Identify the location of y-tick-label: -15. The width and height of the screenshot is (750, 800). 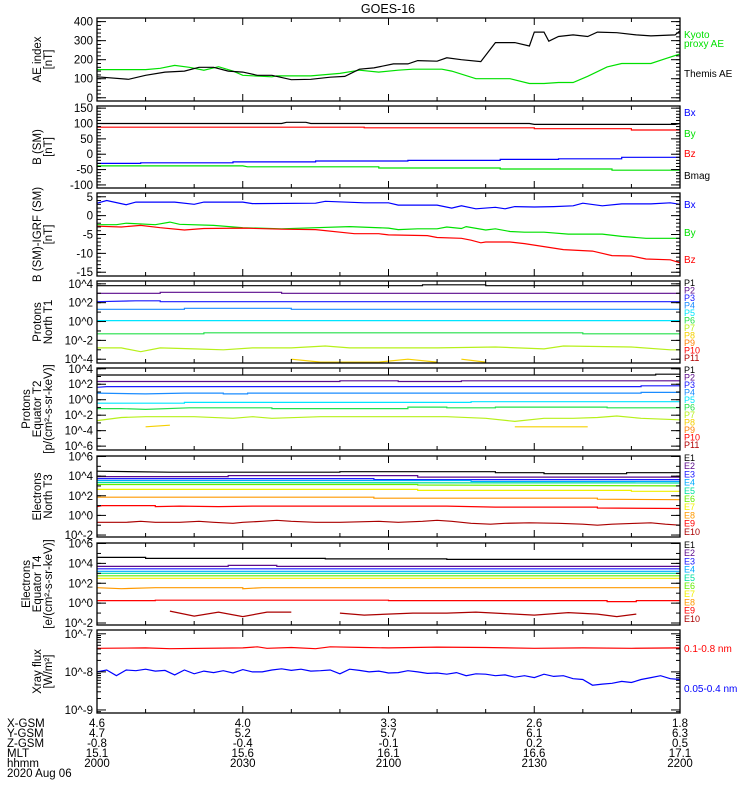
(84, 273).